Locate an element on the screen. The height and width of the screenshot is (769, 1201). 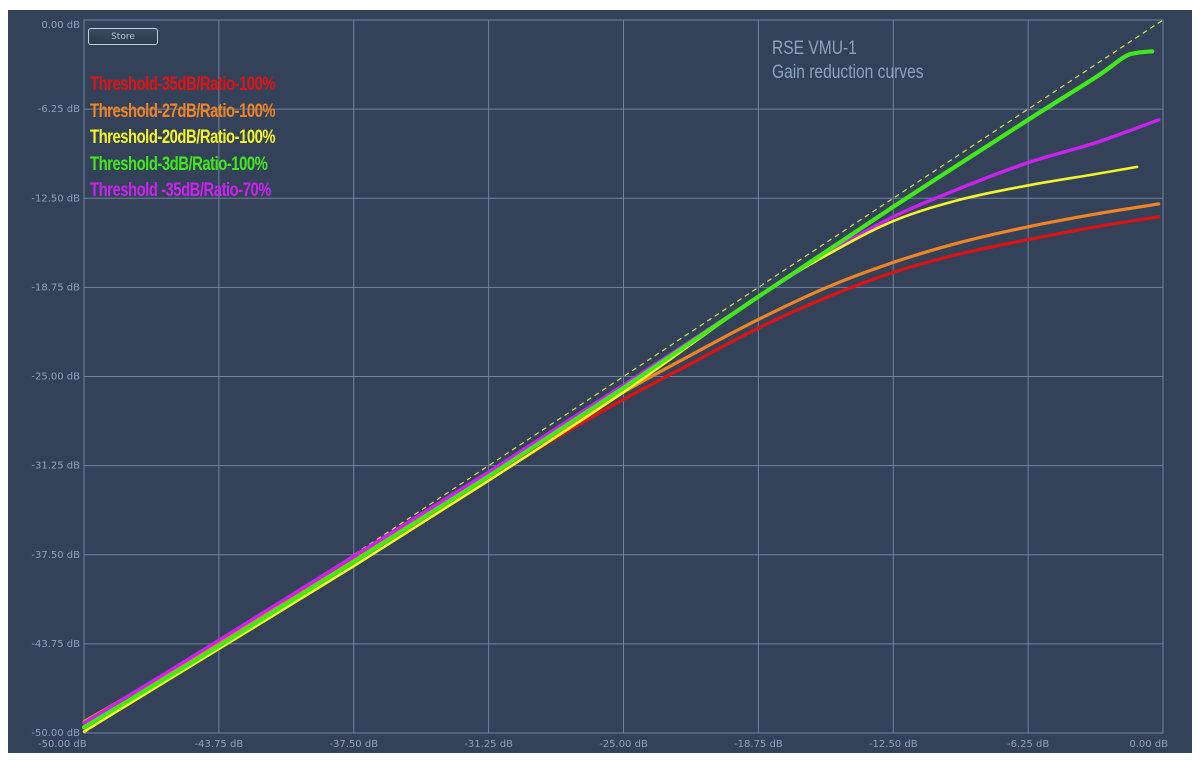
y-tick-label: -50.00 dB is located at coordinates (55, 733).